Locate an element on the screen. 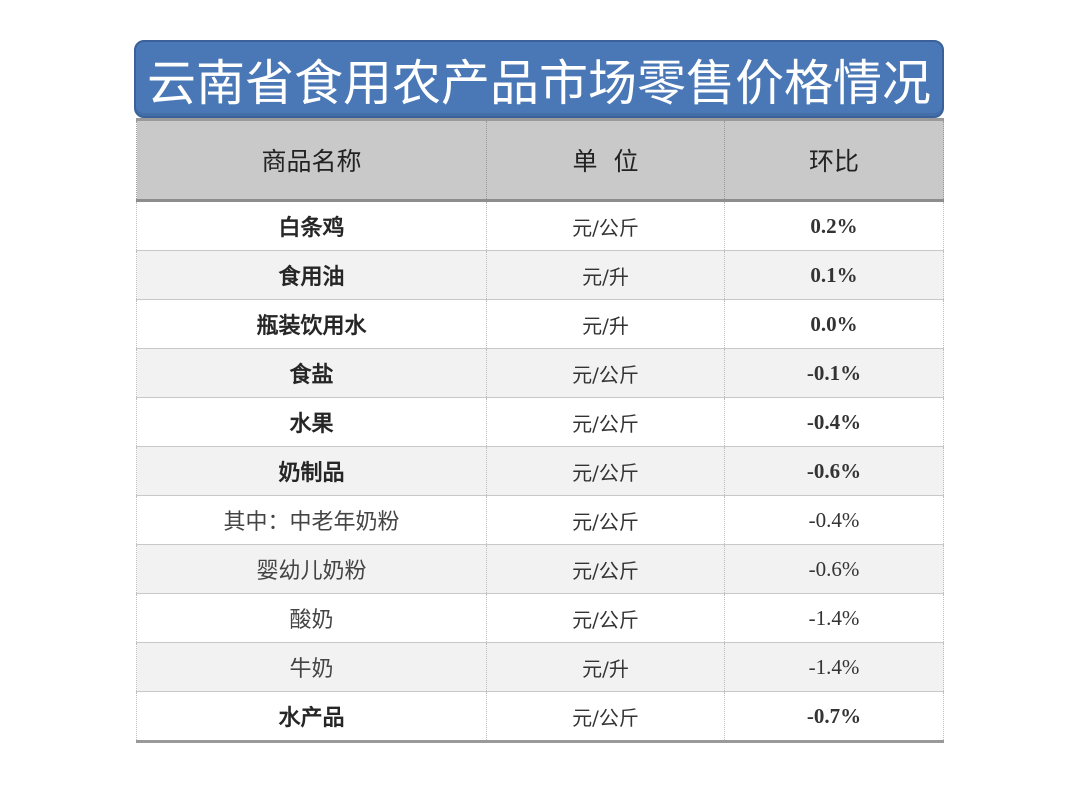  product-name-cell: 奶制品 is located at coordinates (311, 471).